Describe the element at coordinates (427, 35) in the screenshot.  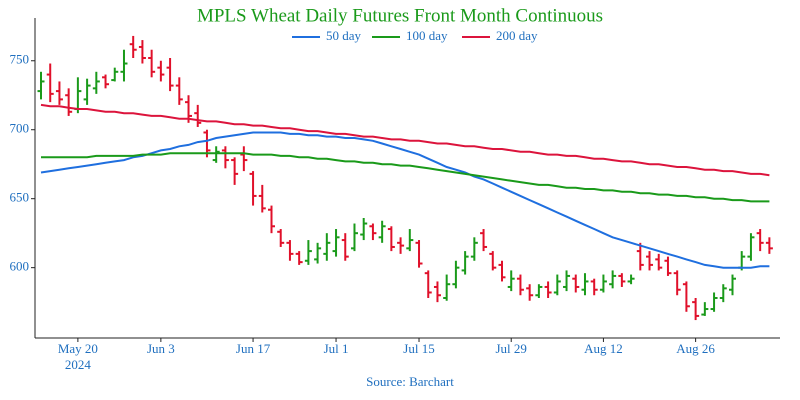
I see `legend-label: 100 day` at that location.